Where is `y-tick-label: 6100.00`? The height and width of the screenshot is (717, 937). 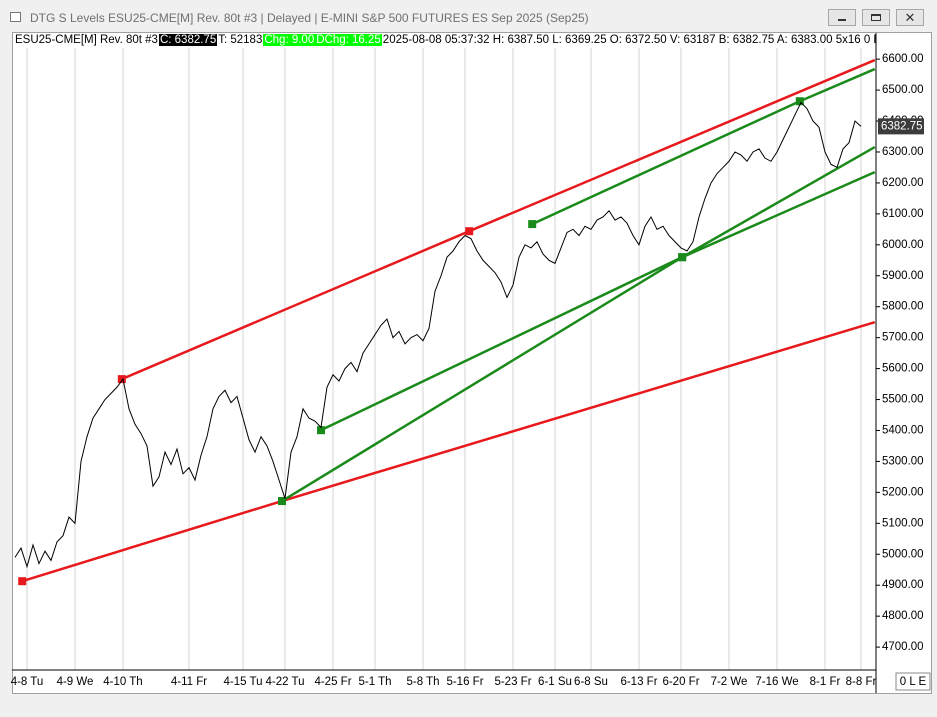 y-tick-label: 6100.00 is located at coordinates (903, 214).